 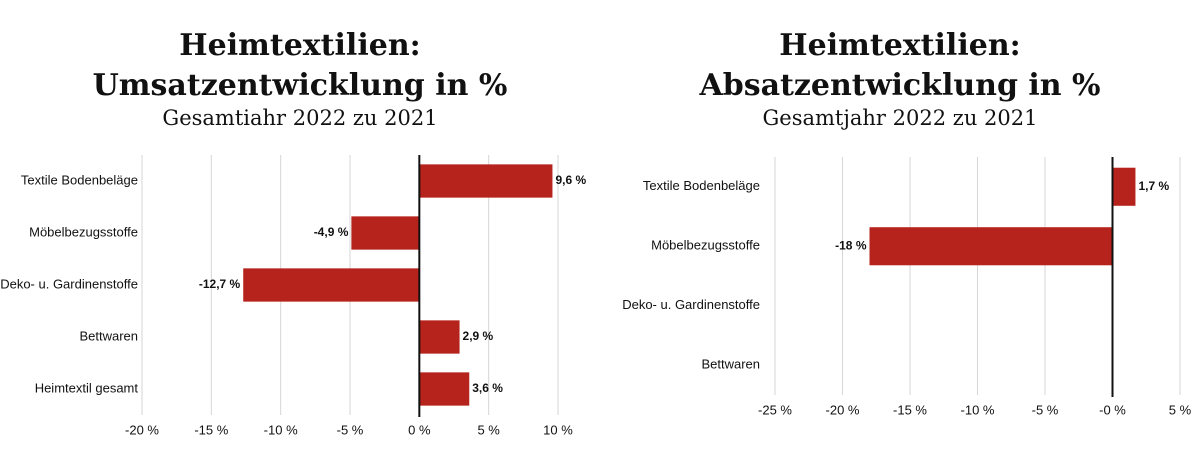 I want to click on x-tick-label: -0 %, so click(x=1112, y=409).